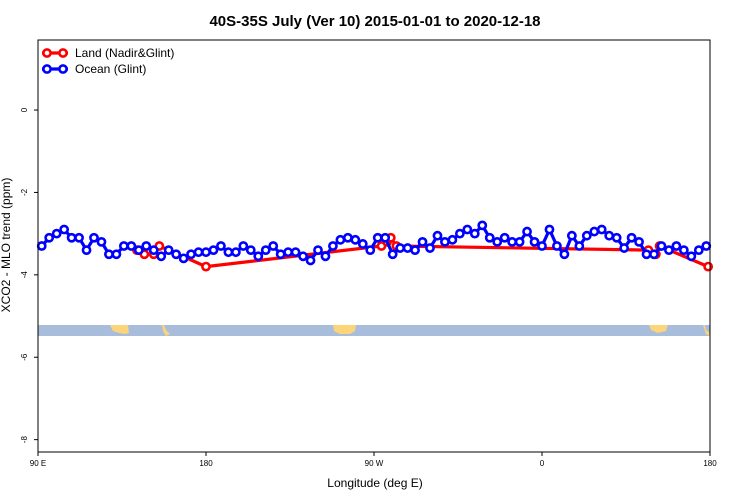  Describe the element at coordinates (374, 483) in the screenshot. I see `x-axis-label: Longitude (deg E)` at that location.